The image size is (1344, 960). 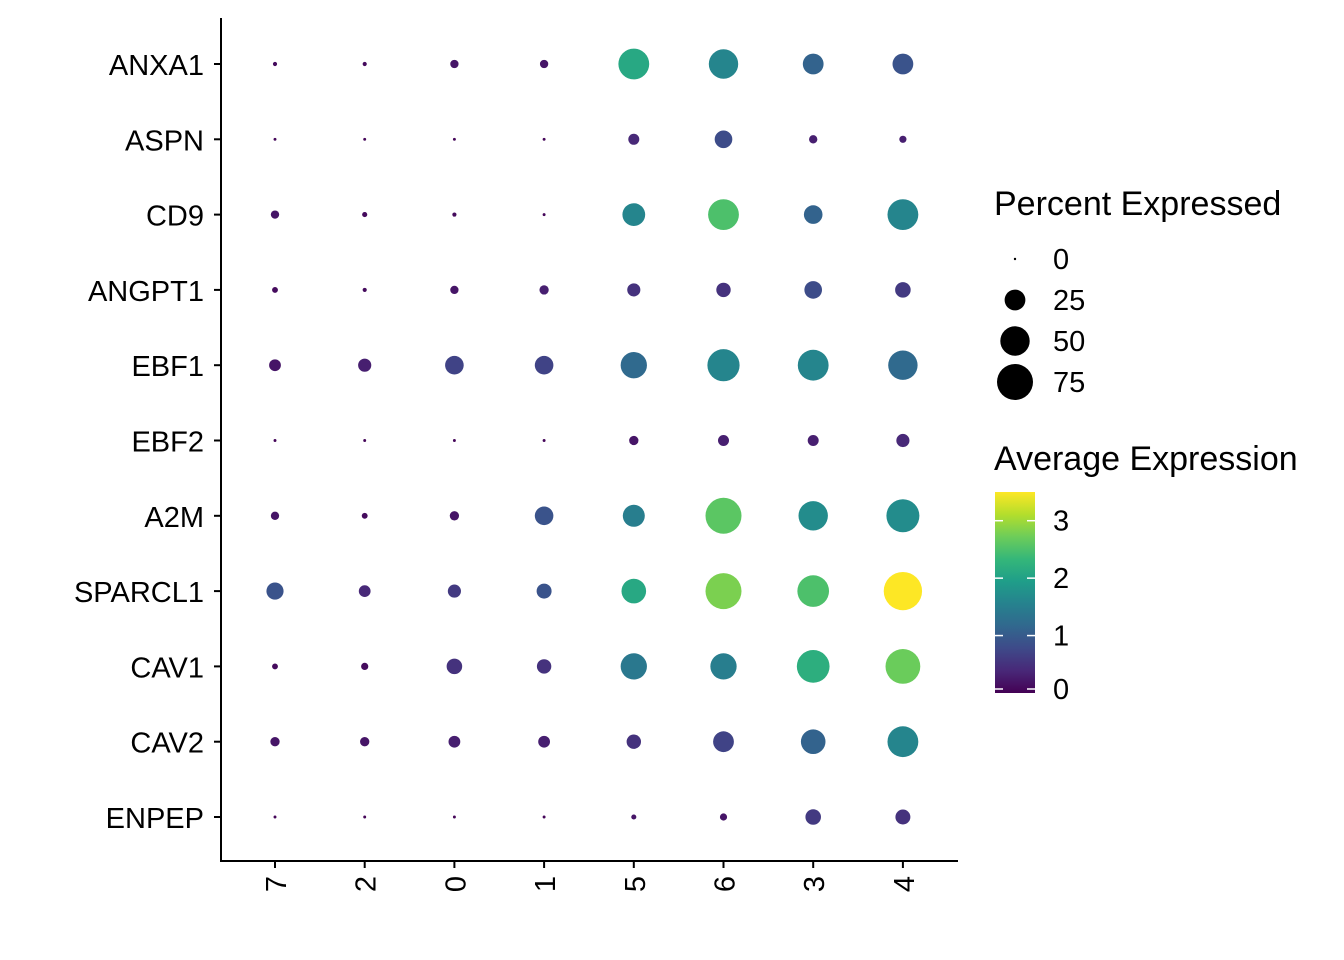 I want to click on y-tick-label: ANGPT1, so click(x=146, y=292).